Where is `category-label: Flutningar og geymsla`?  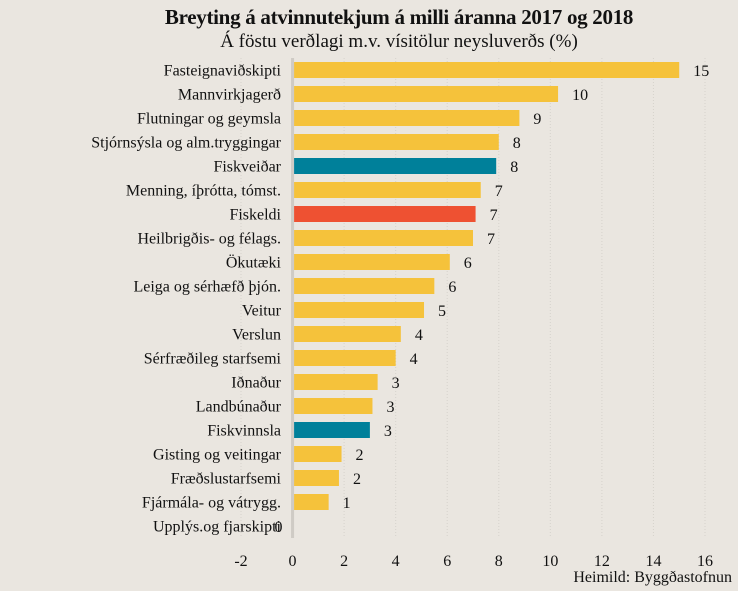
category-label: Flutningar og geymsla is located at coordinates (209, 119).